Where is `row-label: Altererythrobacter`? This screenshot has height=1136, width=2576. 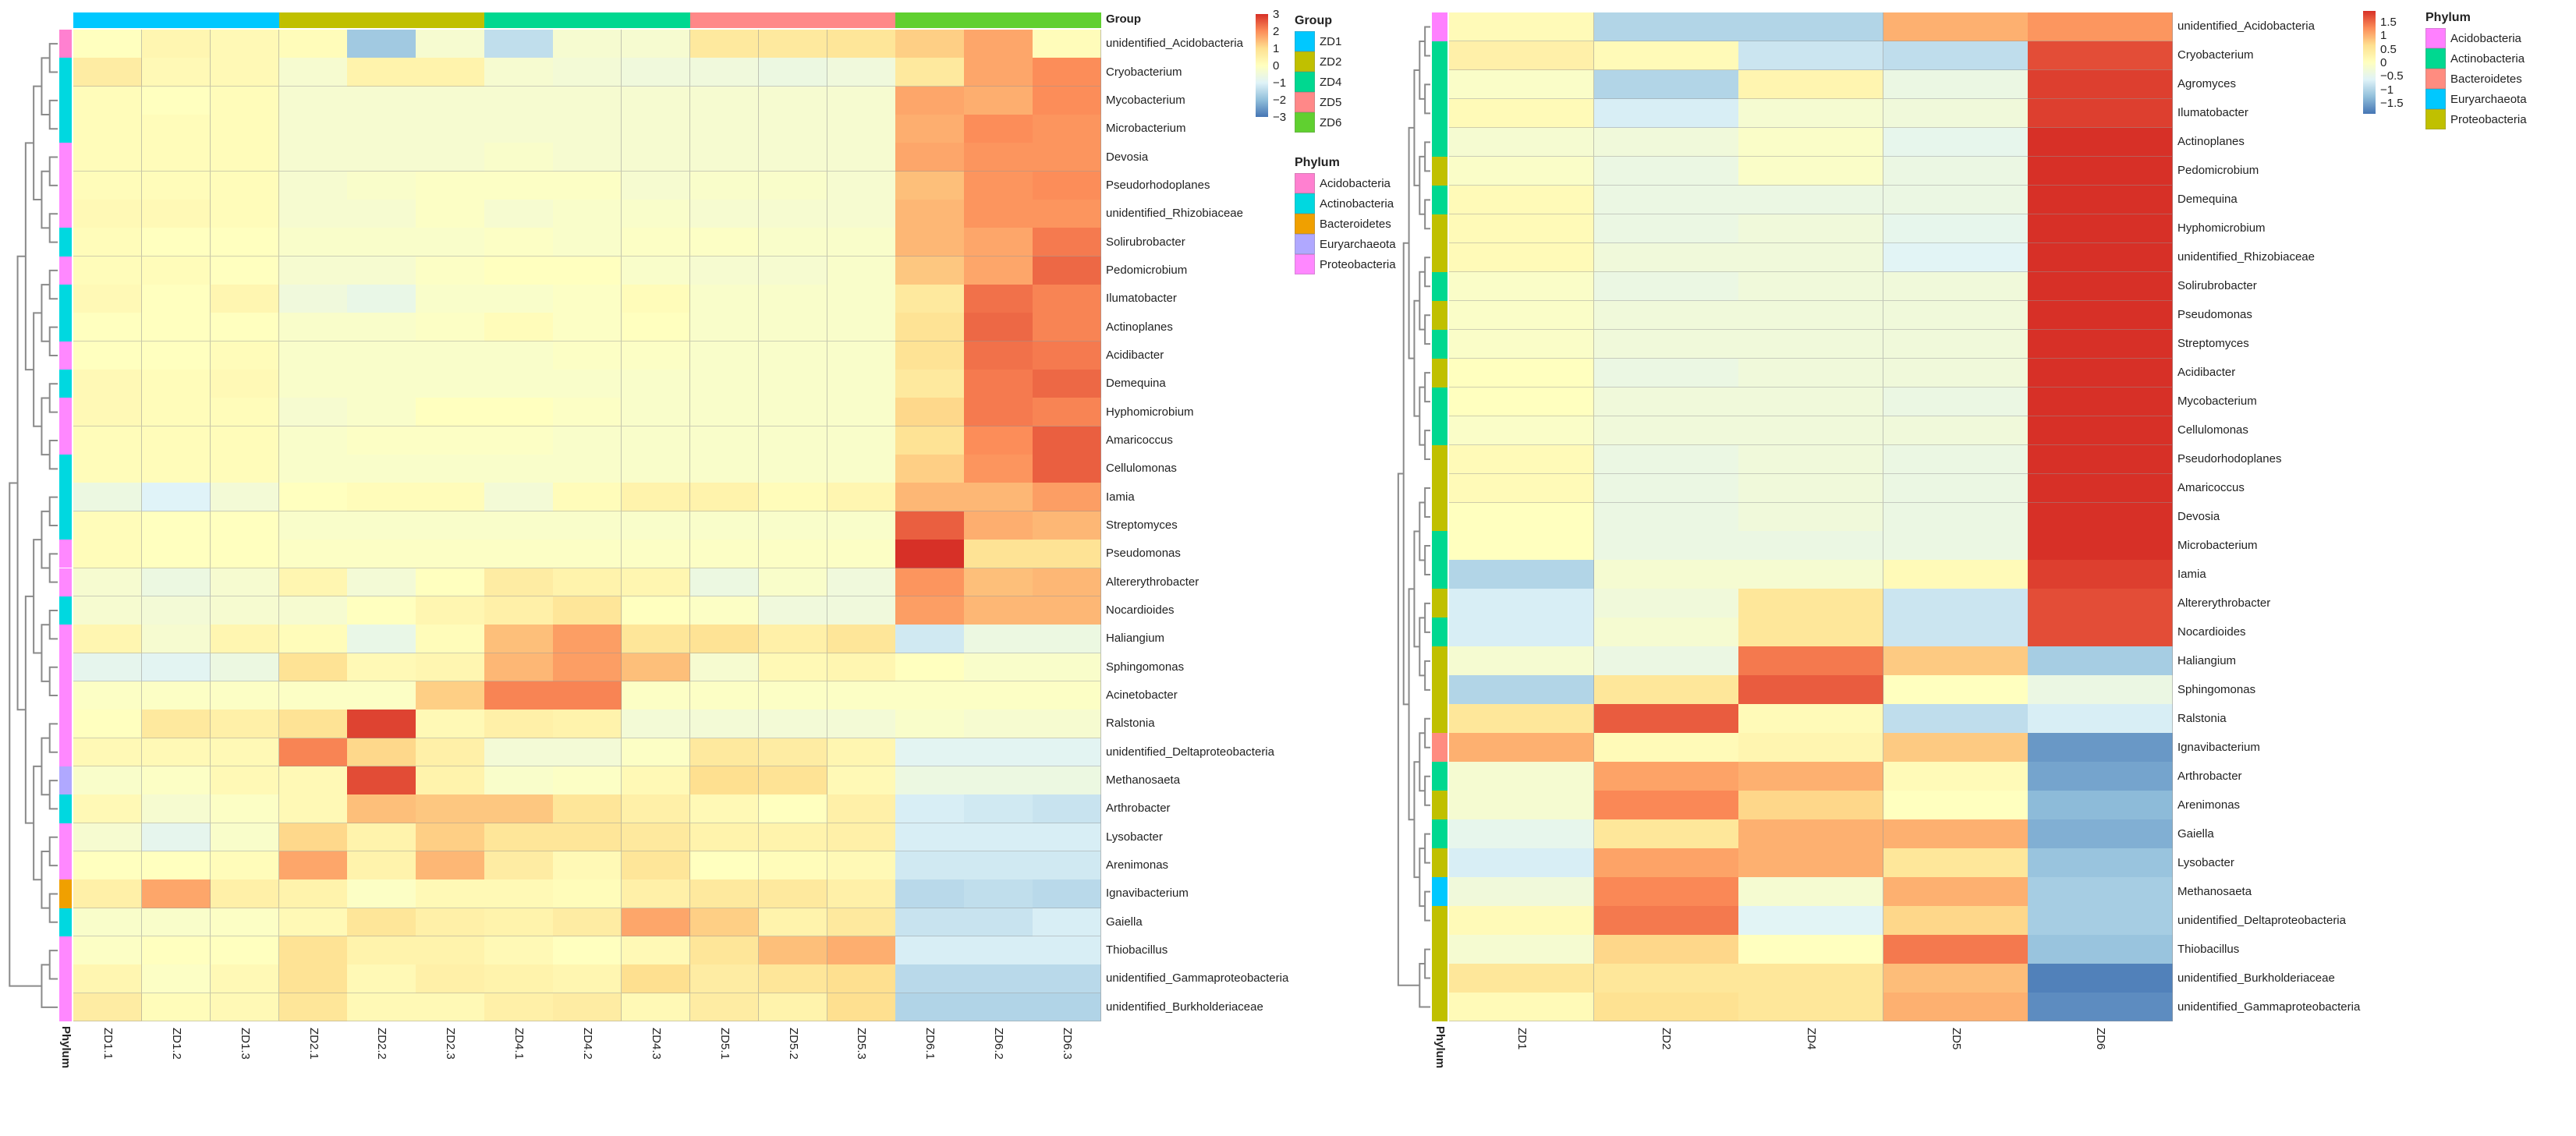 row-label: Altererythrobacter is located at coordinates (2224, 603).